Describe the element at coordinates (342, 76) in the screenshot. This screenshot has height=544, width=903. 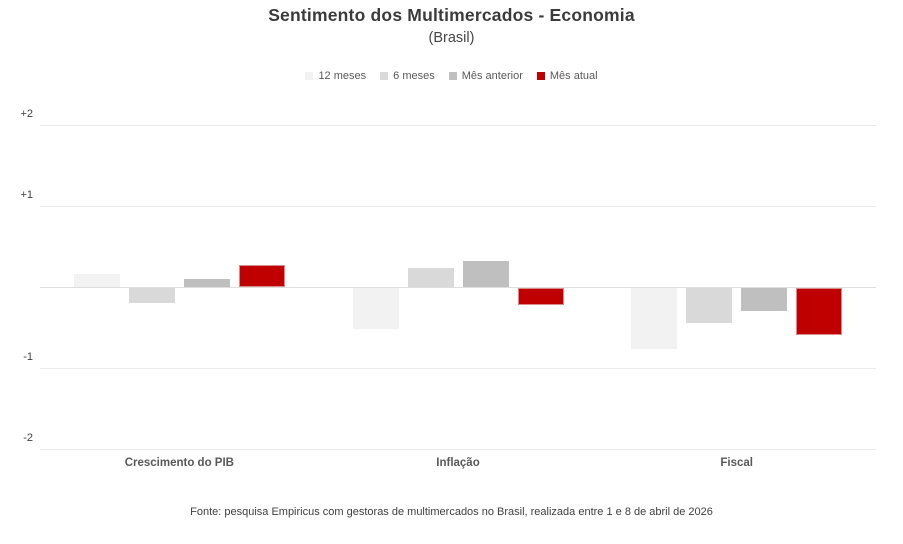
I see `legend-label: 12 meses` at that location.